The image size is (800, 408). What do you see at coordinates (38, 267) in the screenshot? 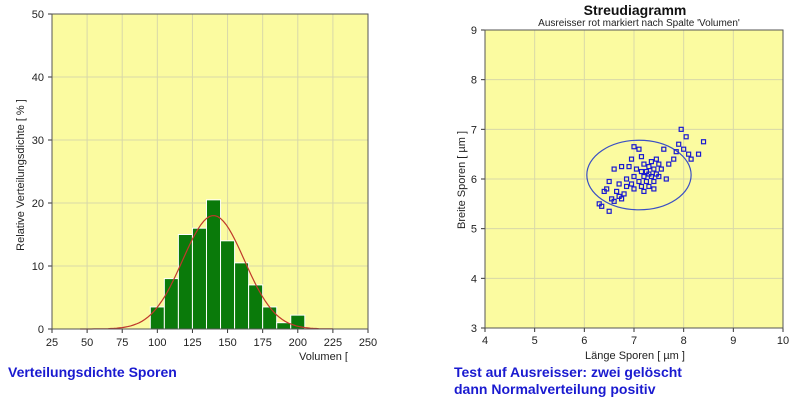
I see `y-tick-label: 10` at bounding box center [38, 267].